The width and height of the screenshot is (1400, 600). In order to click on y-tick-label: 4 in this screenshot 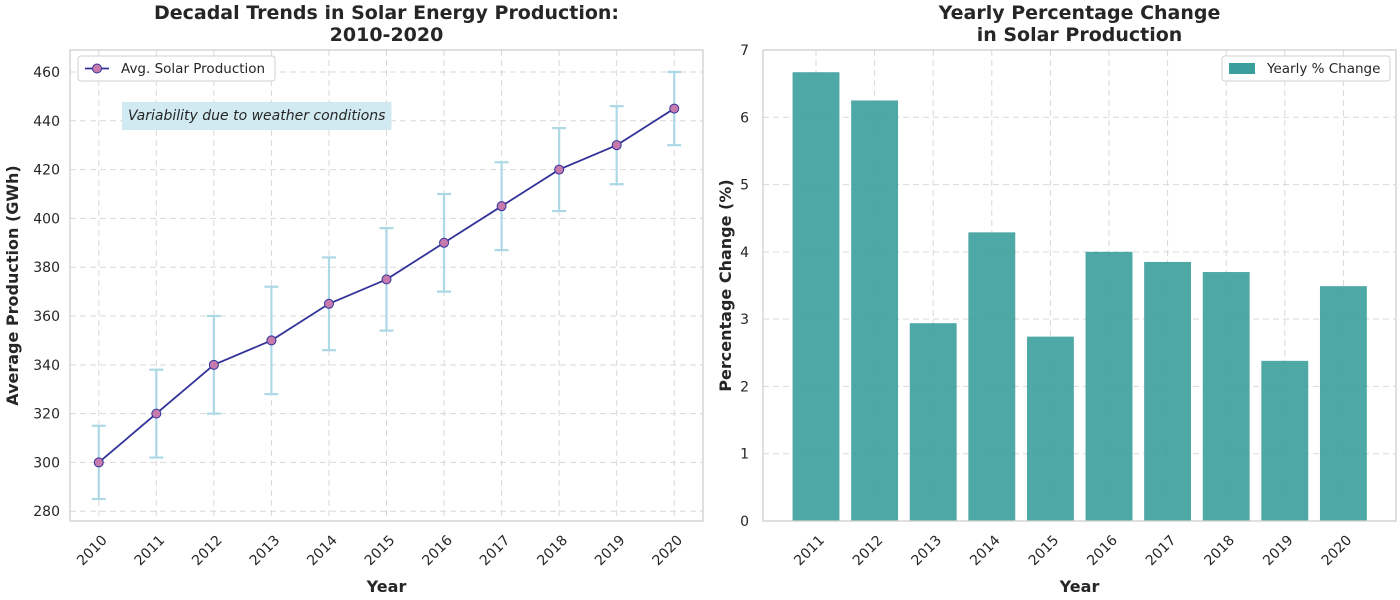, I will do `click(744, 253)`.